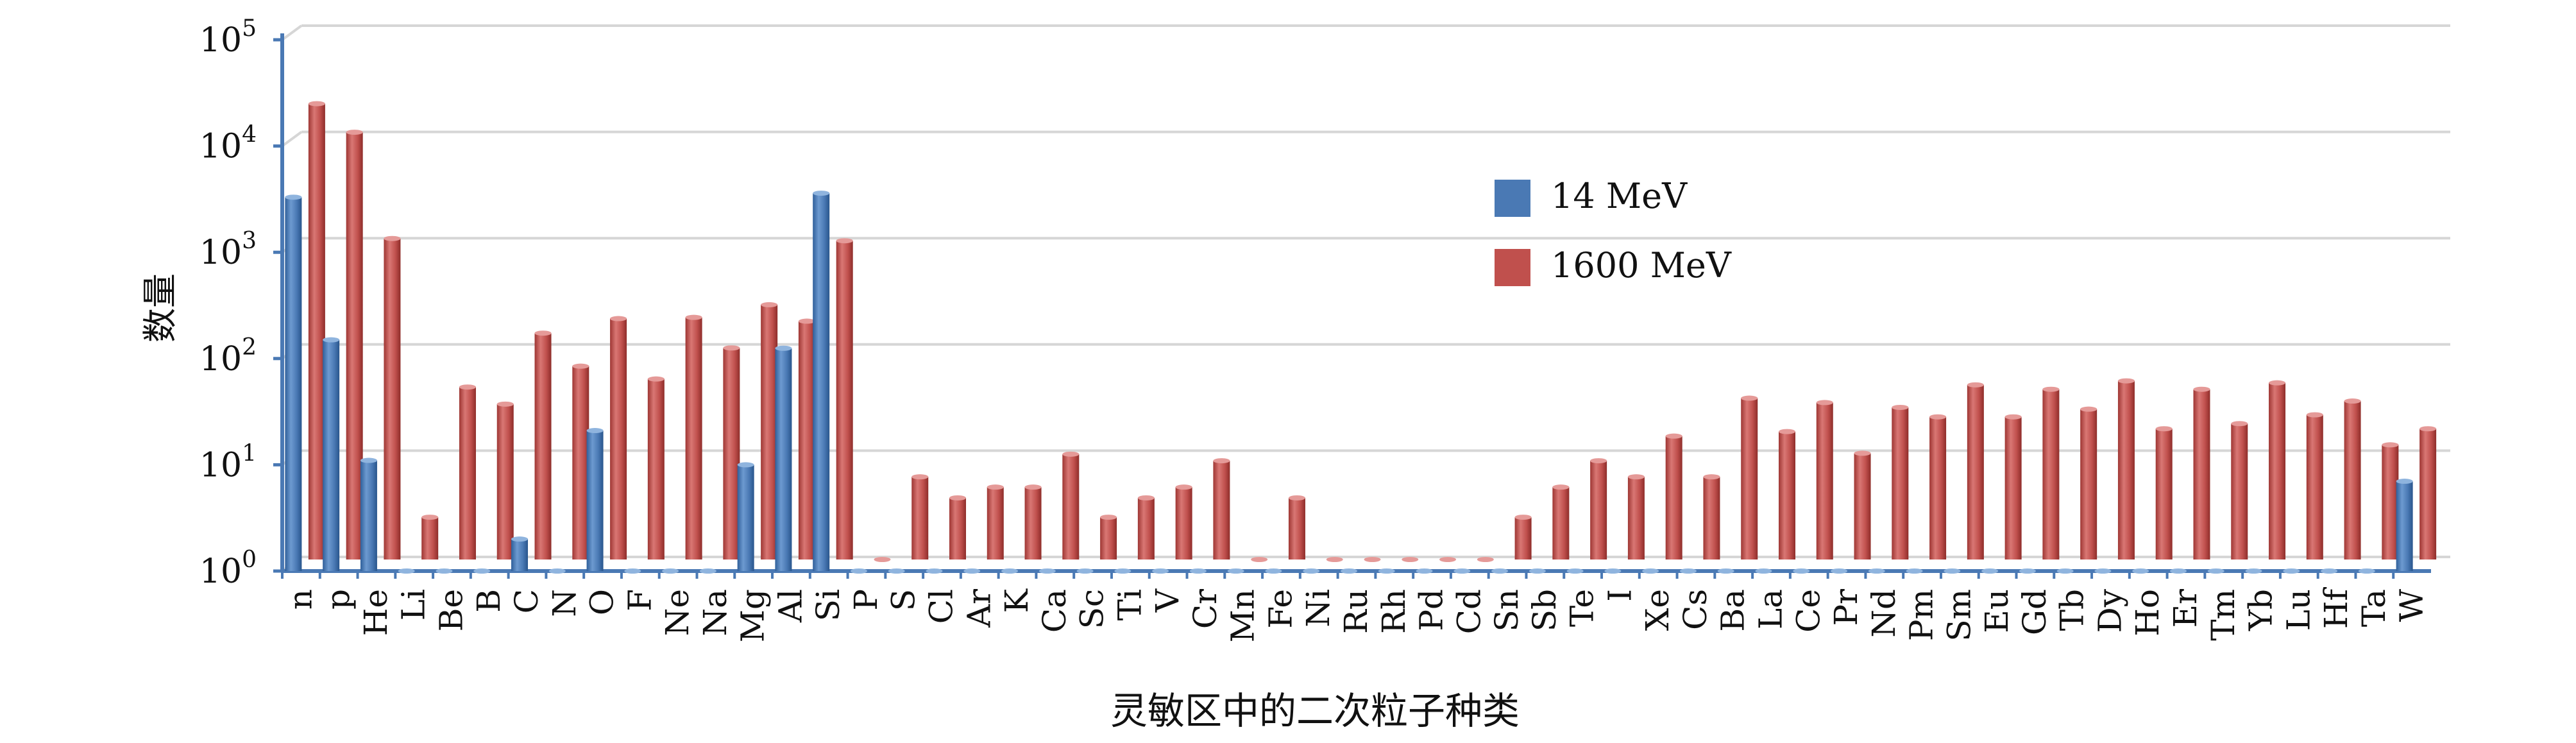 The width and height of the screenshot is (2576, 743). I want to click on x-tick-label: Pd, so click(1431, 610).